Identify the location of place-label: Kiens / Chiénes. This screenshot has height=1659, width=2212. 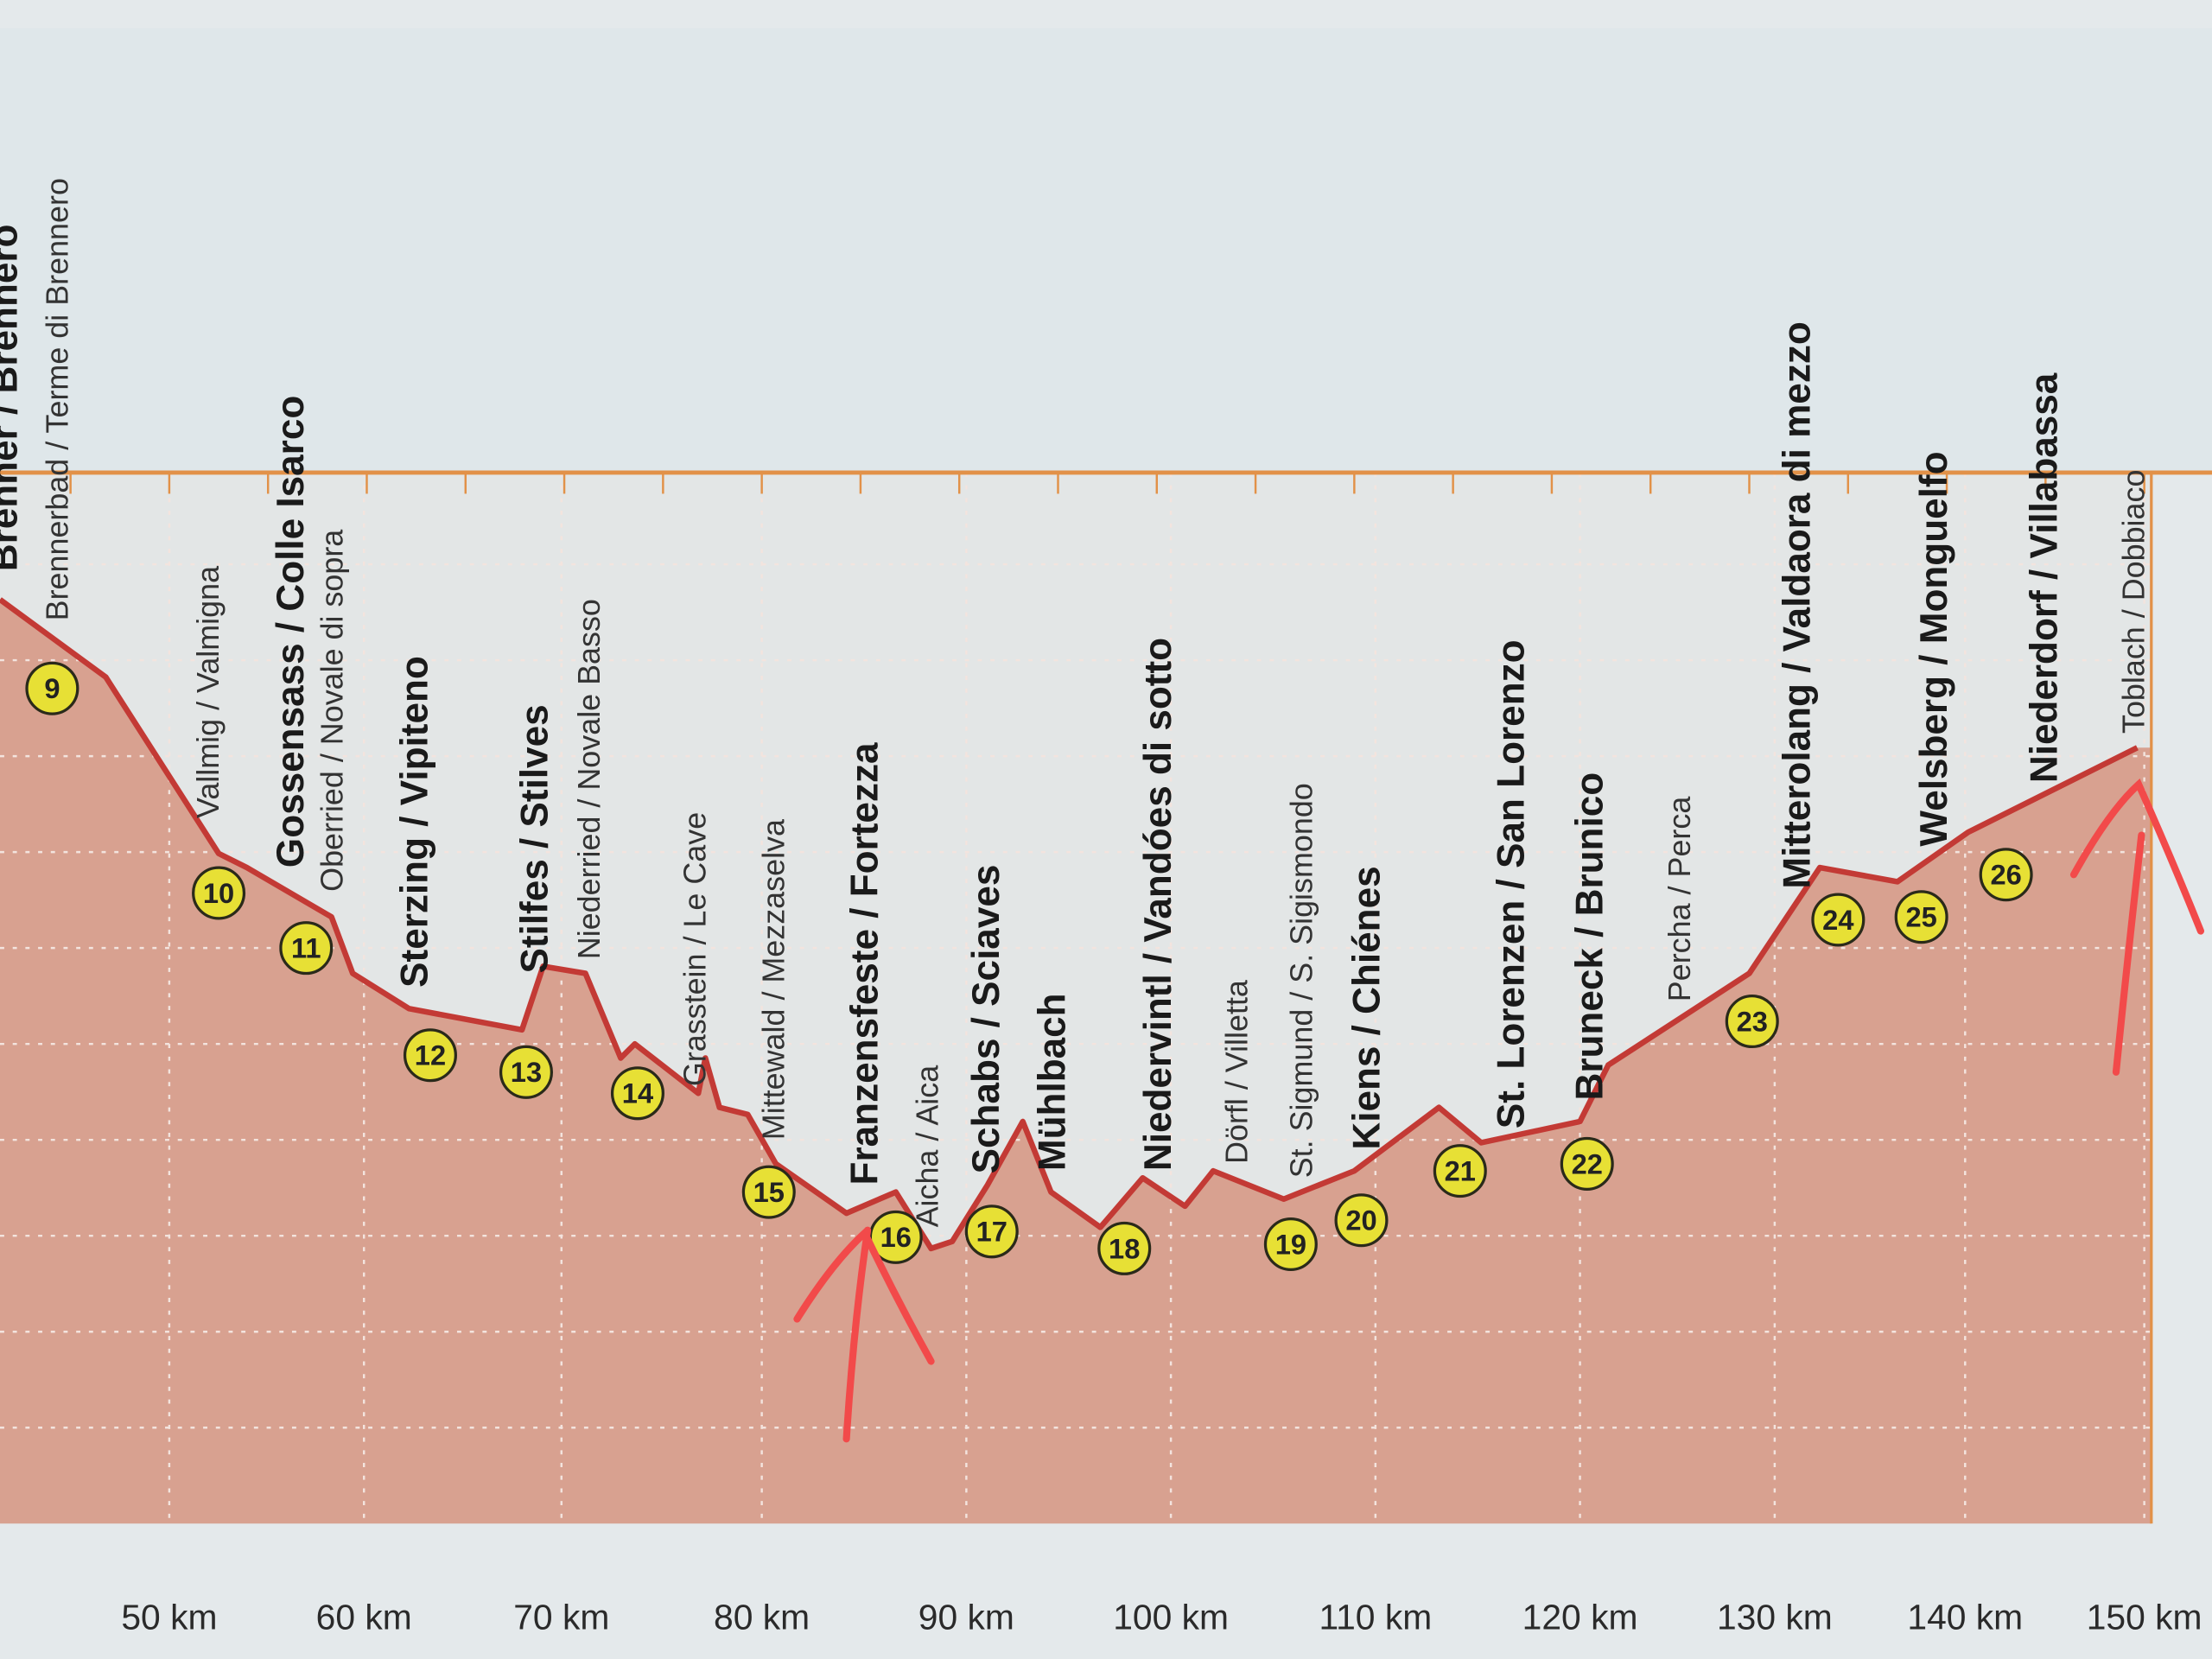
(1367, 1007).